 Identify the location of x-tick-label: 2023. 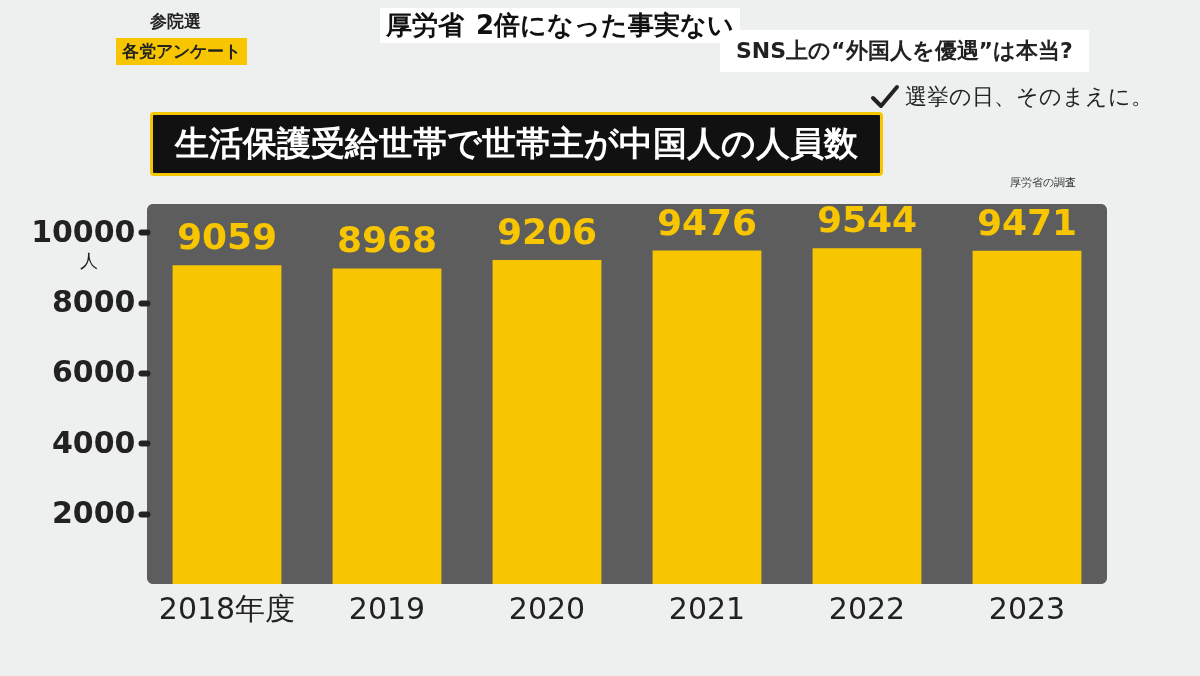
(1027, 608).